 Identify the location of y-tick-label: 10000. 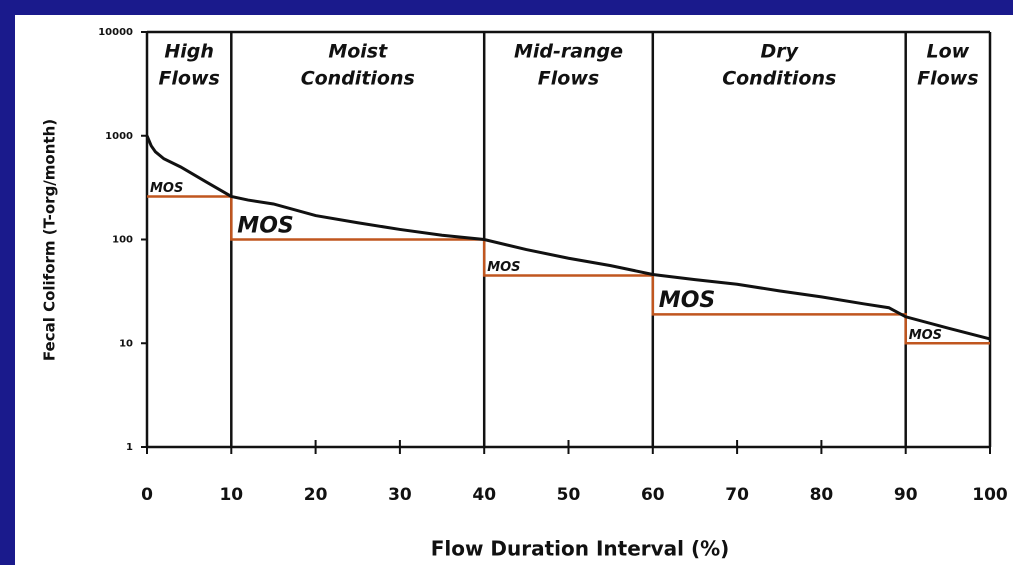
(115, 32).